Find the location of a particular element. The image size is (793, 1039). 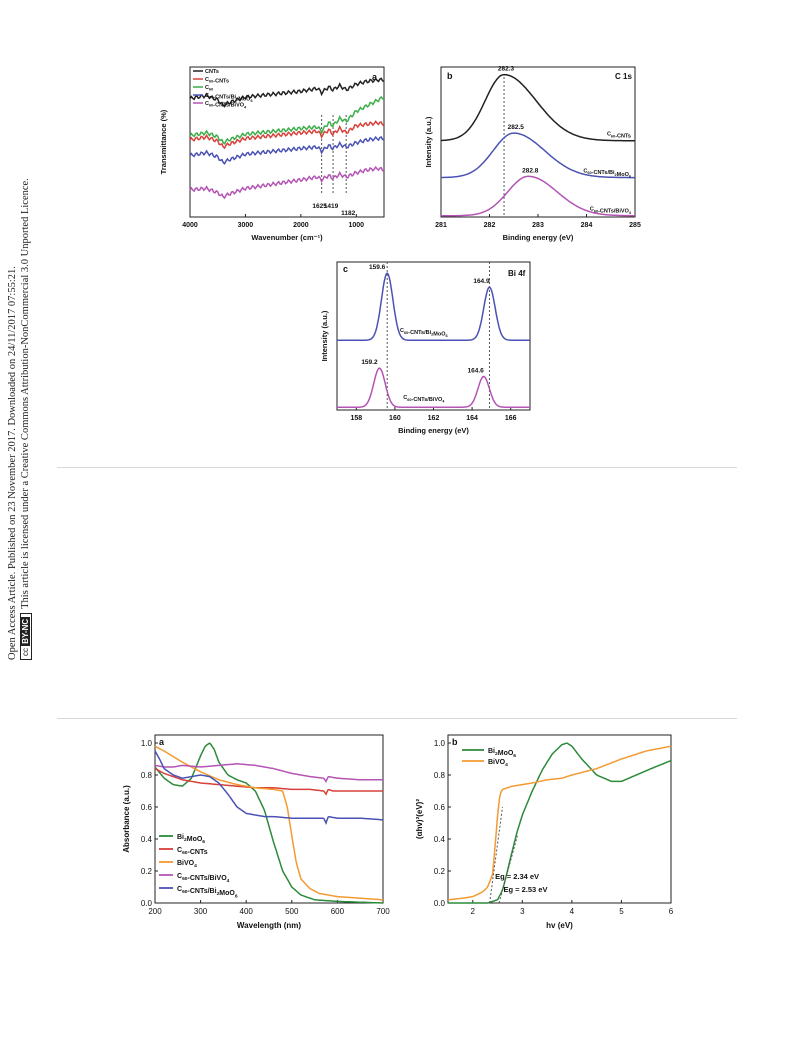

element-label: C 1s is located at coordinates (623, 76).